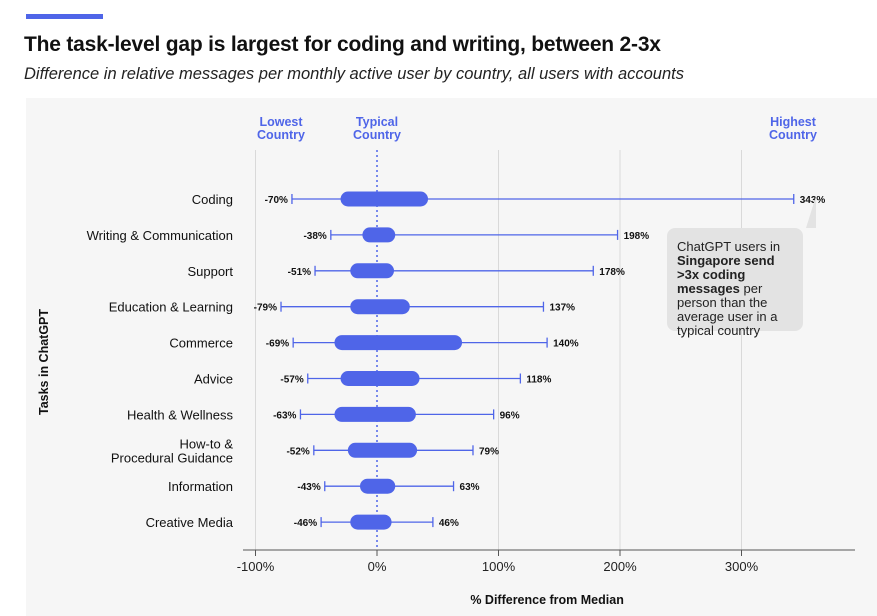 The height and width of the screenshot is (616, 877). I want to click on max-value-label: 118%, so click(538, 380).